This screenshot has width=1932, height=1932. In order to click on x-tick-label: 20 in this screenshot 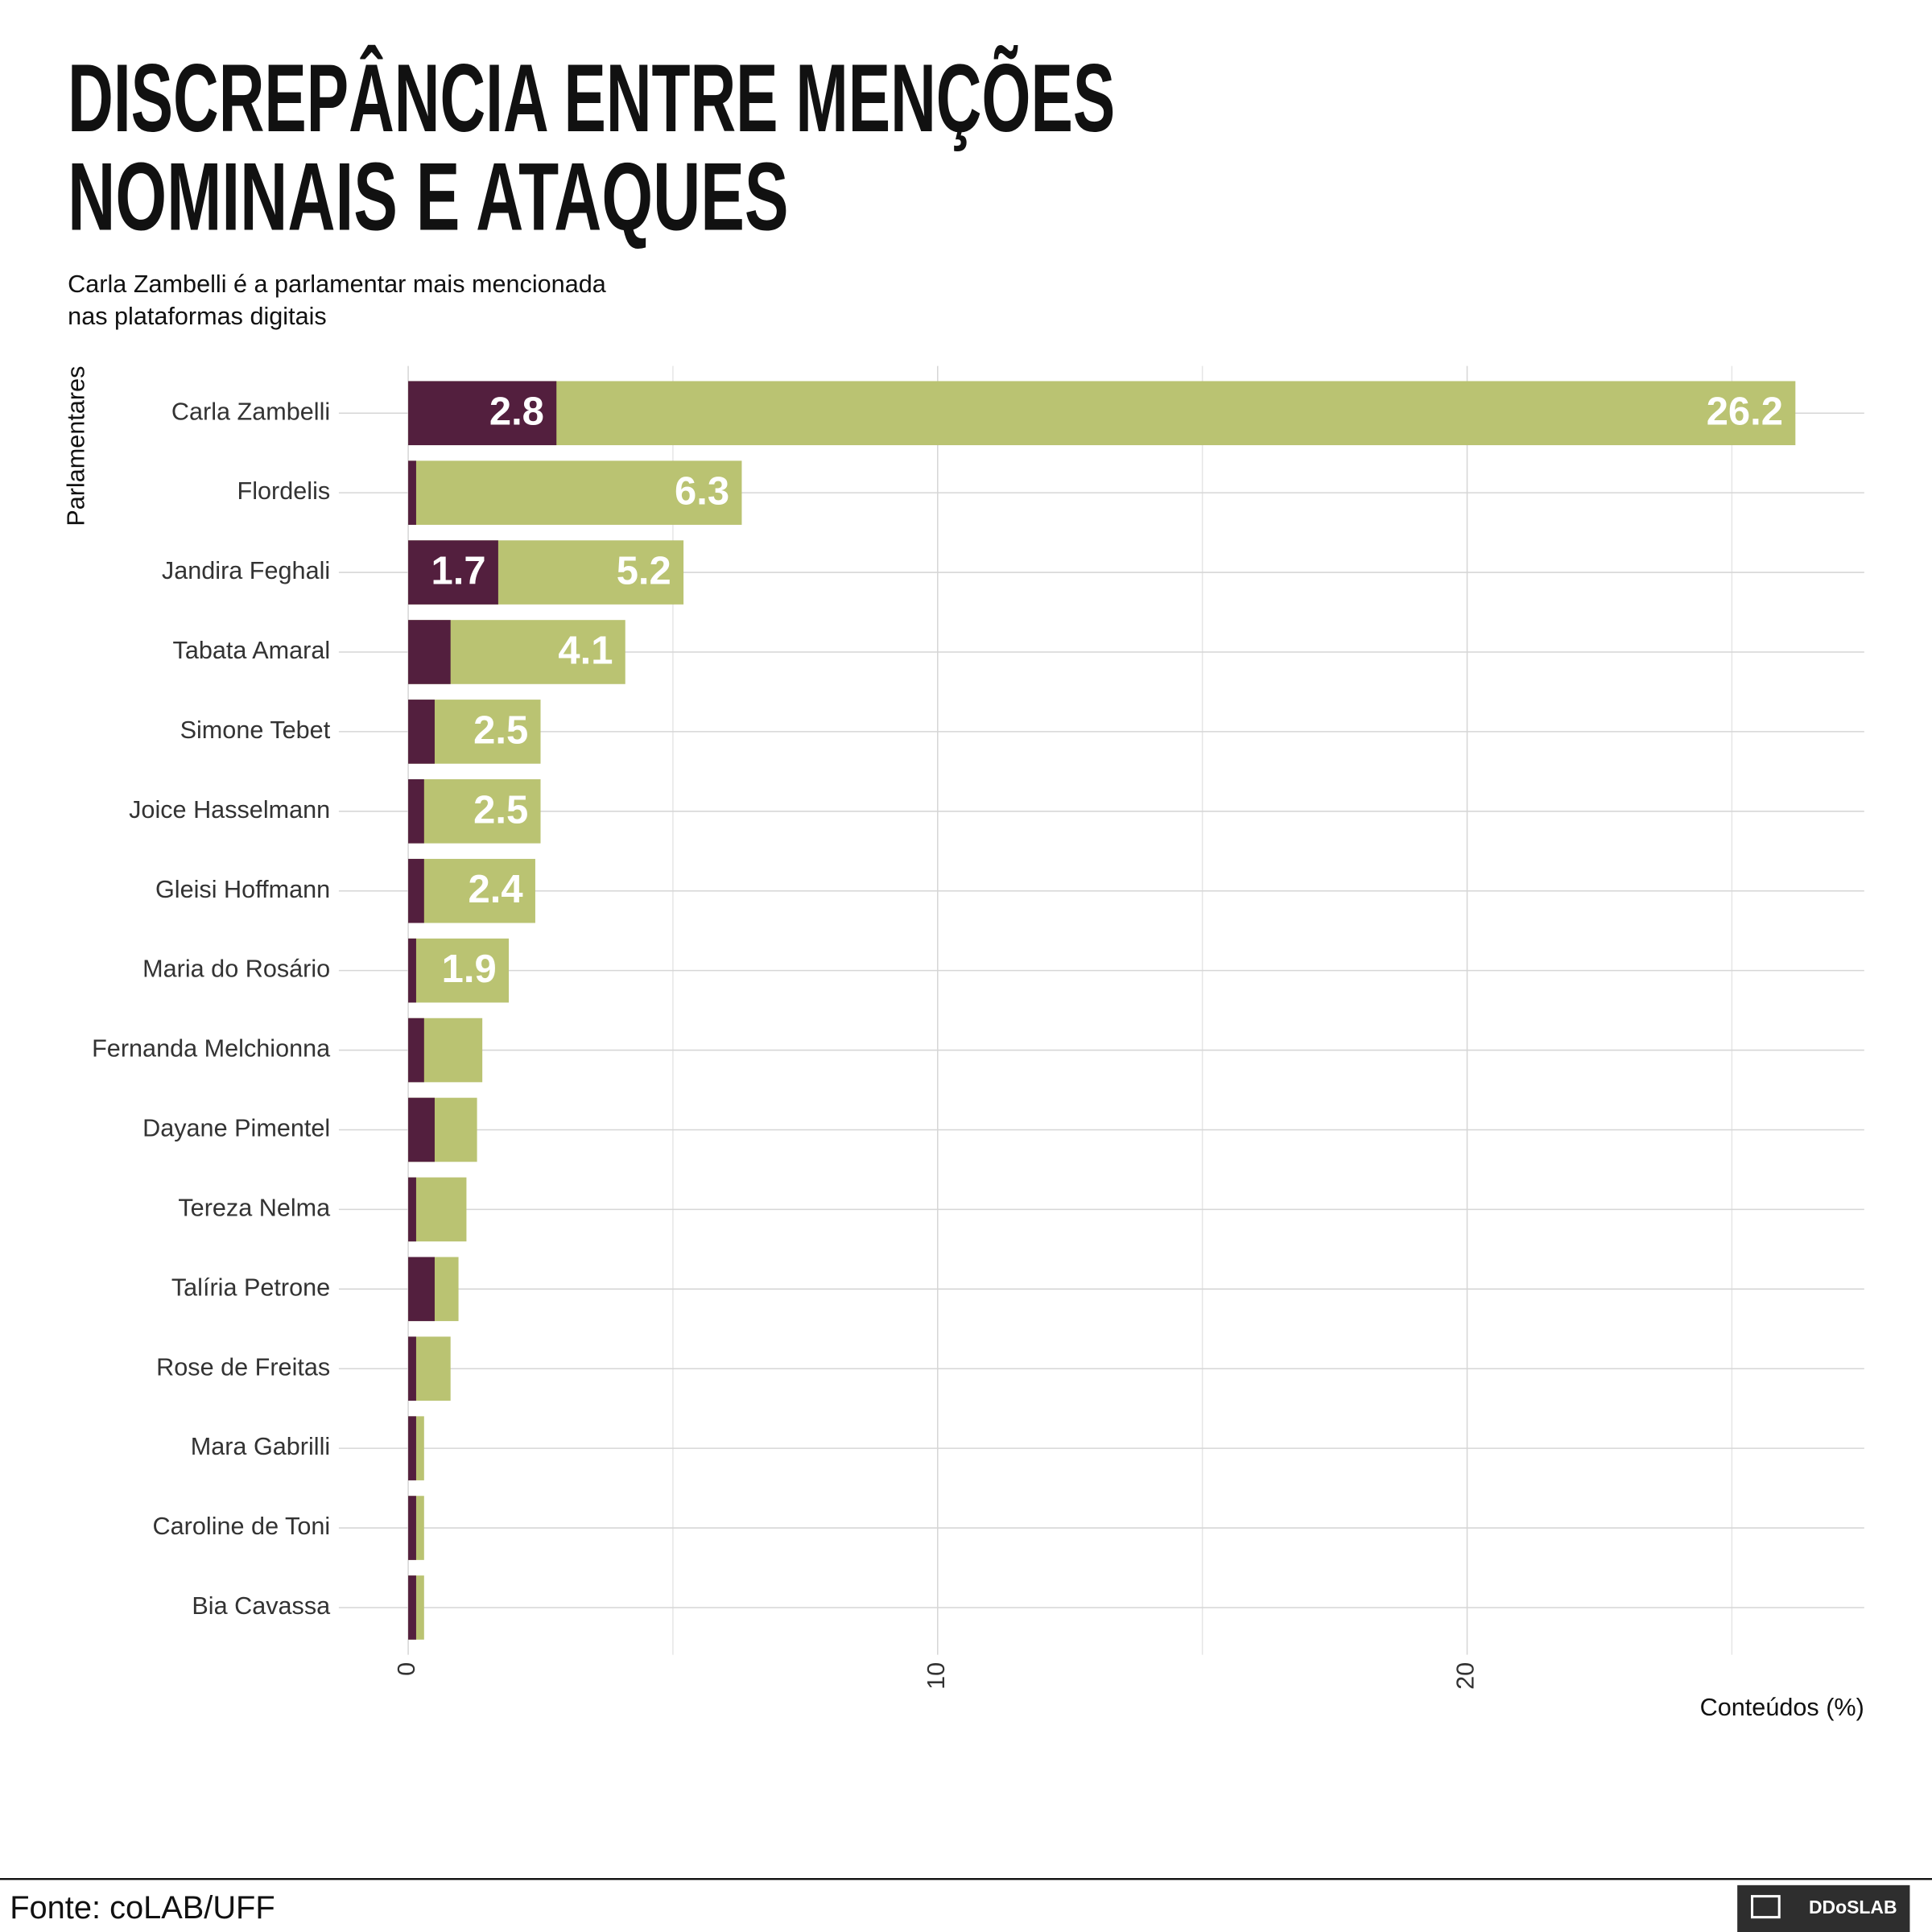, I will do `click(1466, 1676)`.